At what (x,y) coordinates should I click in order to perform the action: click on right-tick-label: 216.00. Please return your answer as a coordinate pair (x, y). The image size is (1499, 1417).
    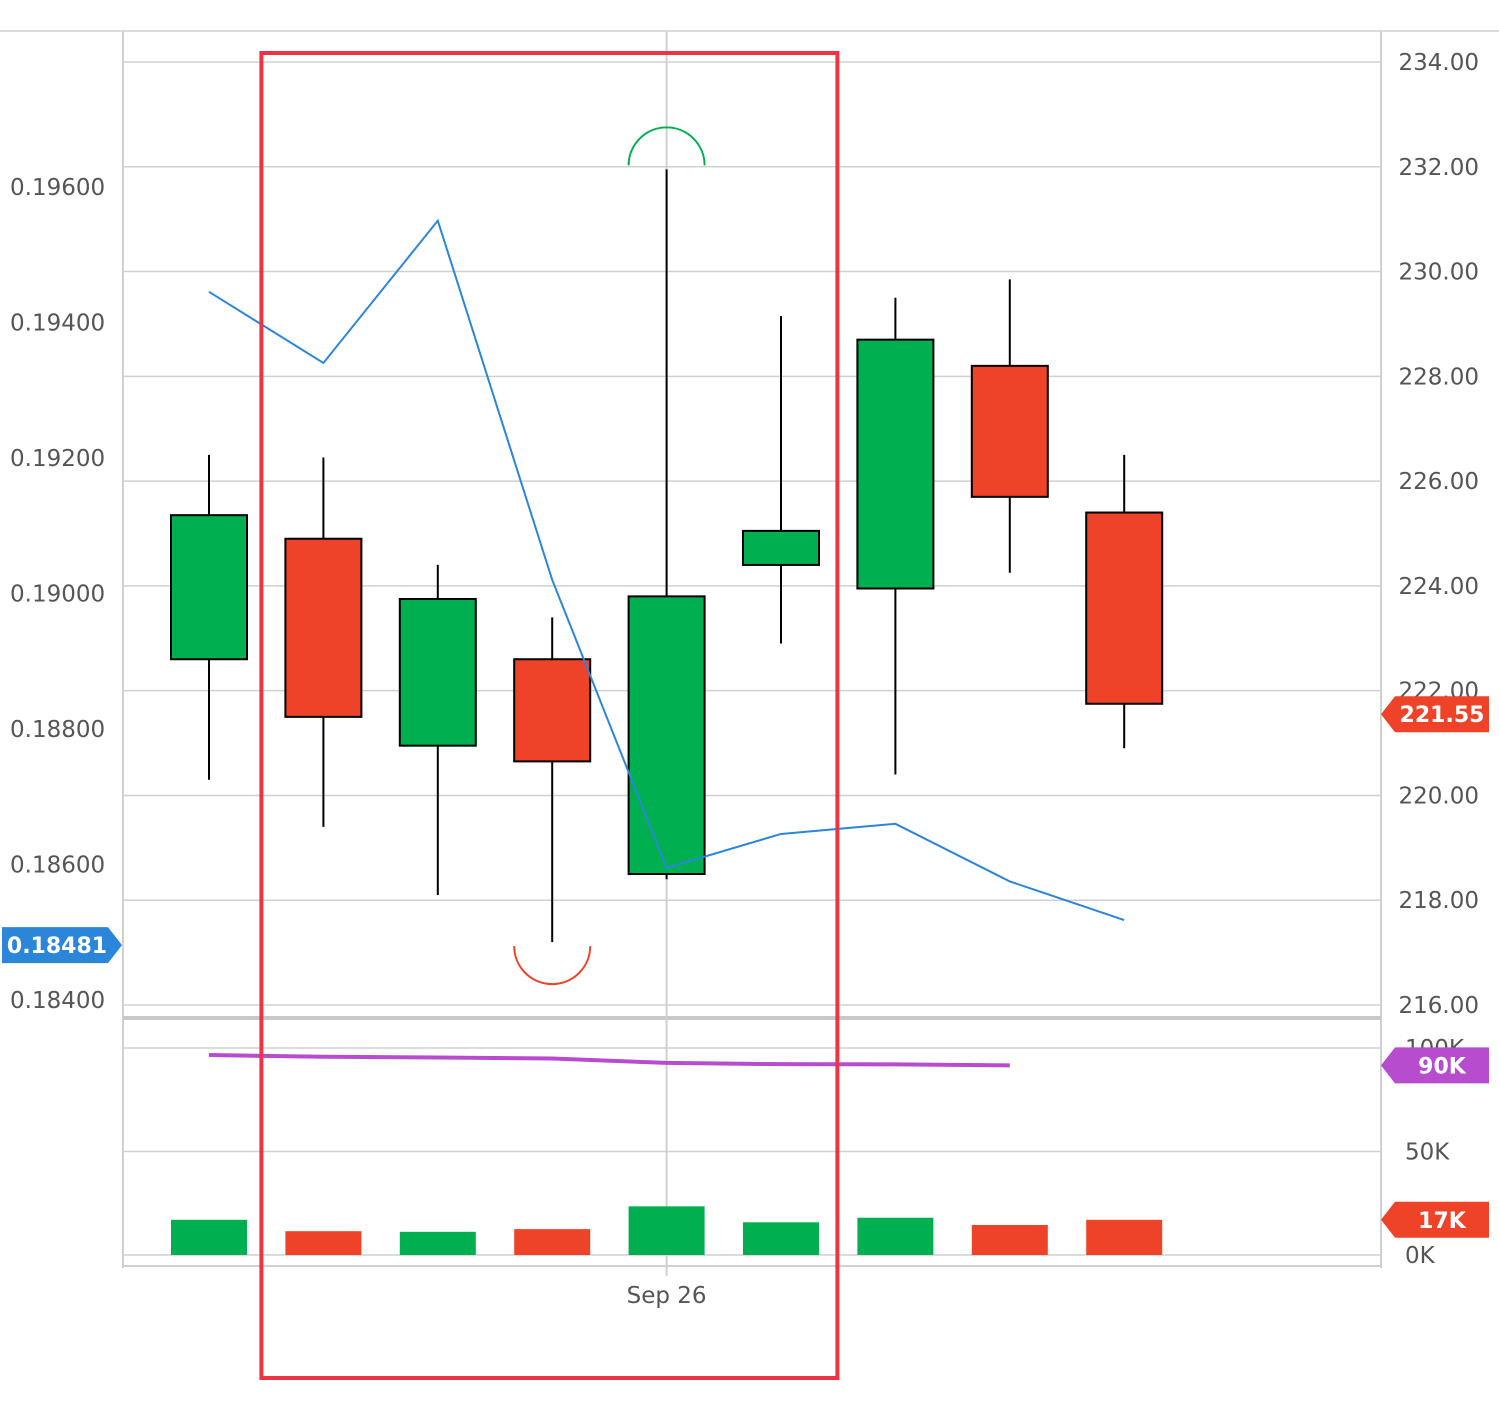
    Looking at the image, I should click on (1439, 1006).